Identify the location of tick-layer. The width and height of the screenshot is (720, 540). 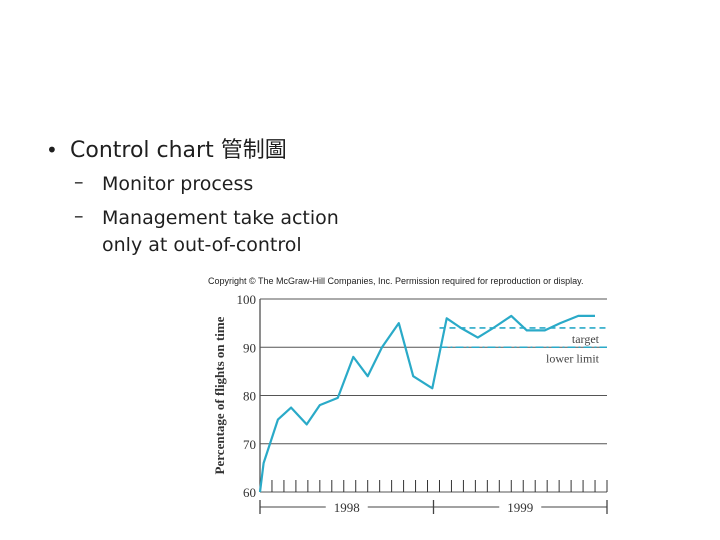
(433, 486).